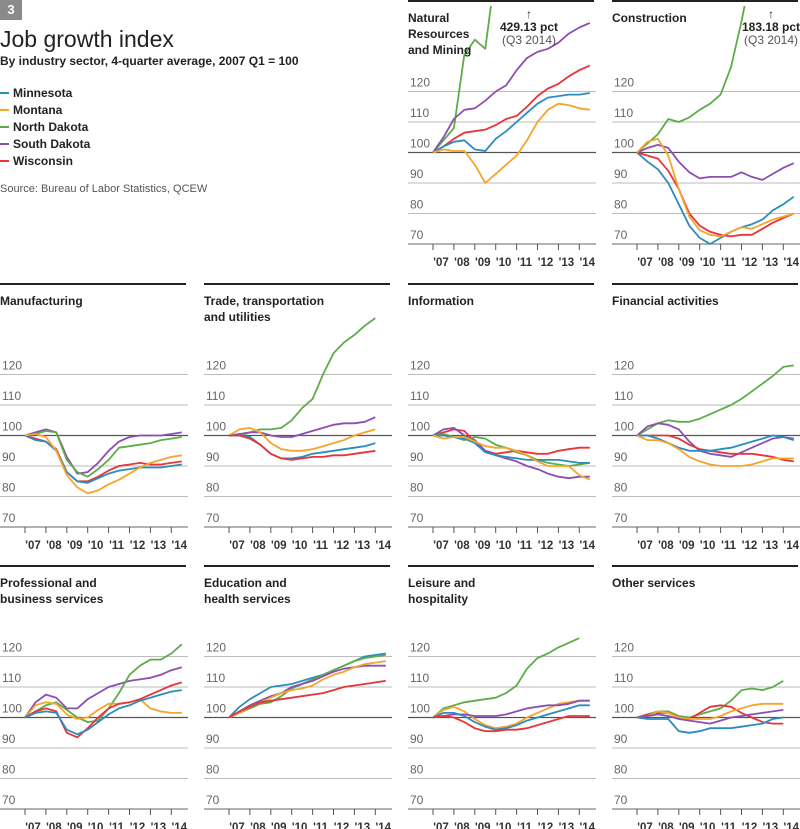  I want to click on panel-title: Other services, so click(654, 583).